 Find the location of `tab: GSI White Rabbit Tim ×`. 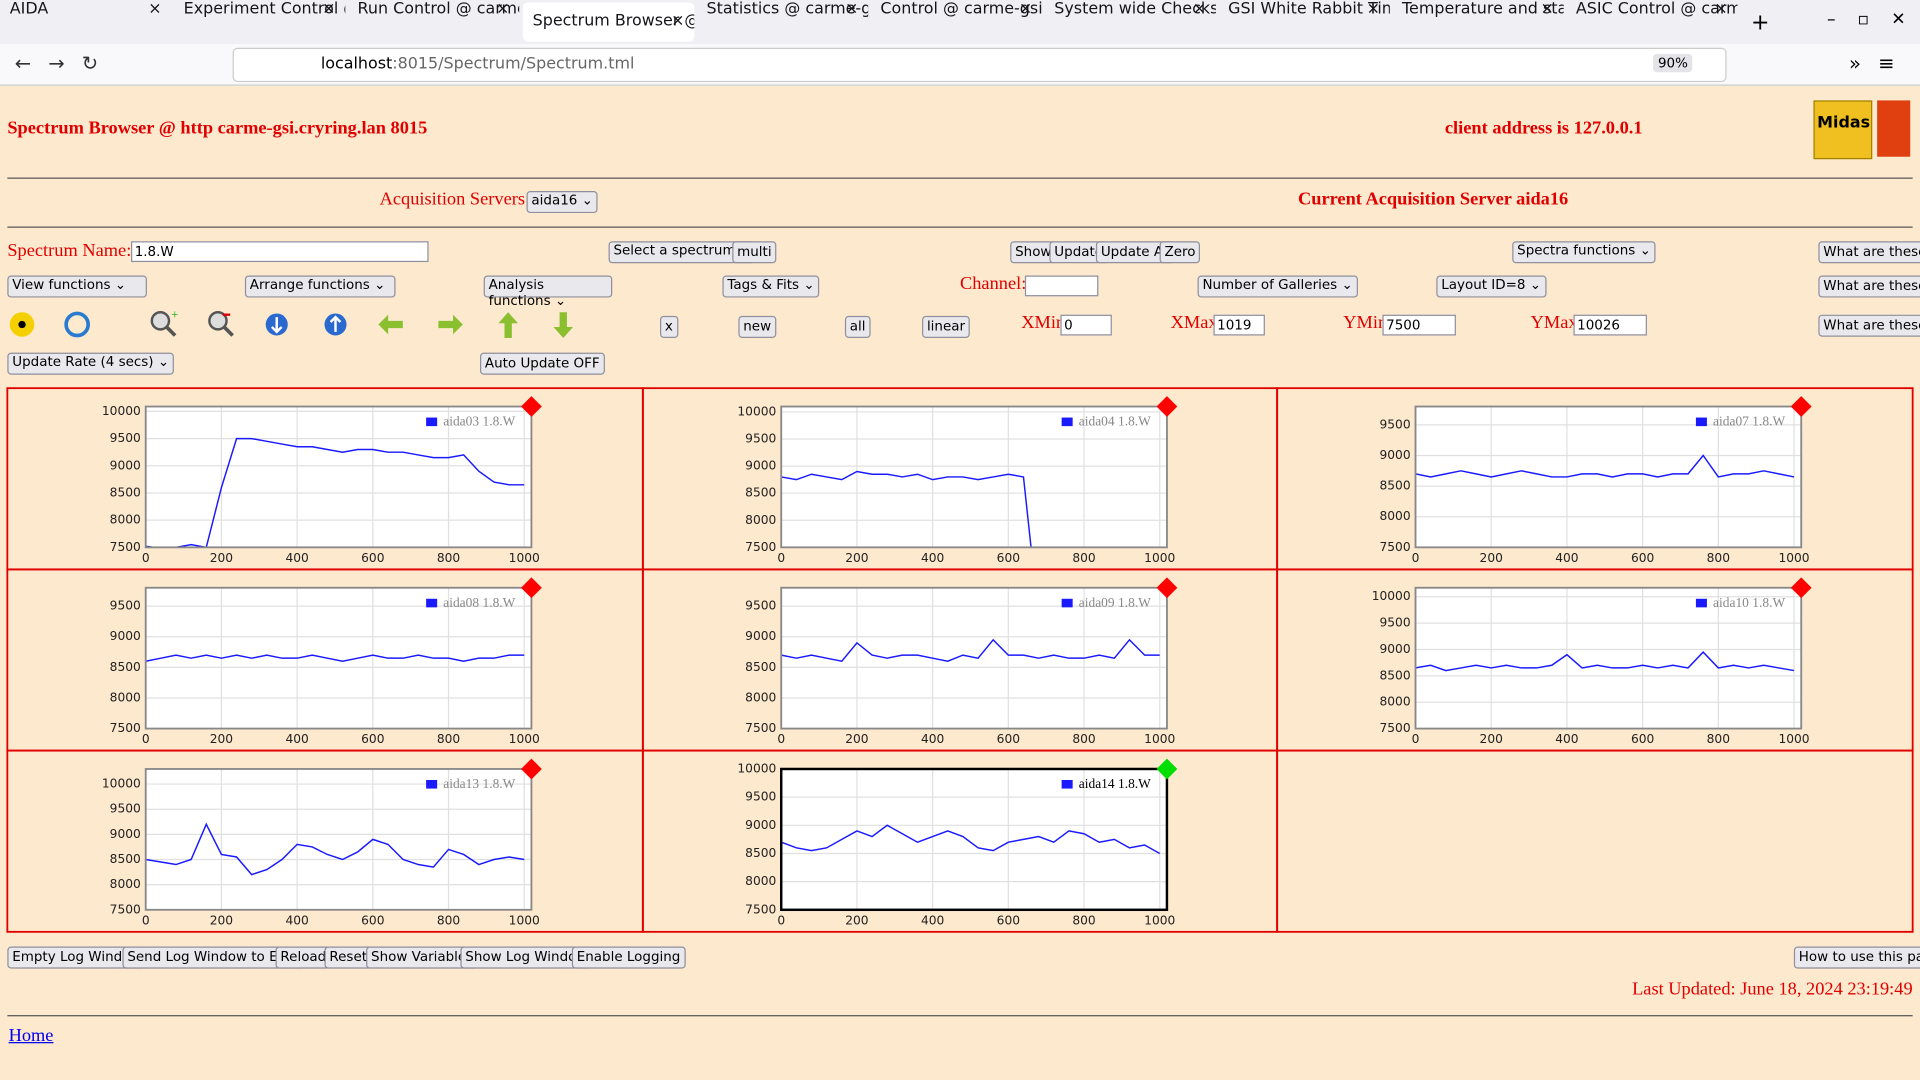

tab: GSI White Rabbit Tim × is located at coordinates (1304, 22).